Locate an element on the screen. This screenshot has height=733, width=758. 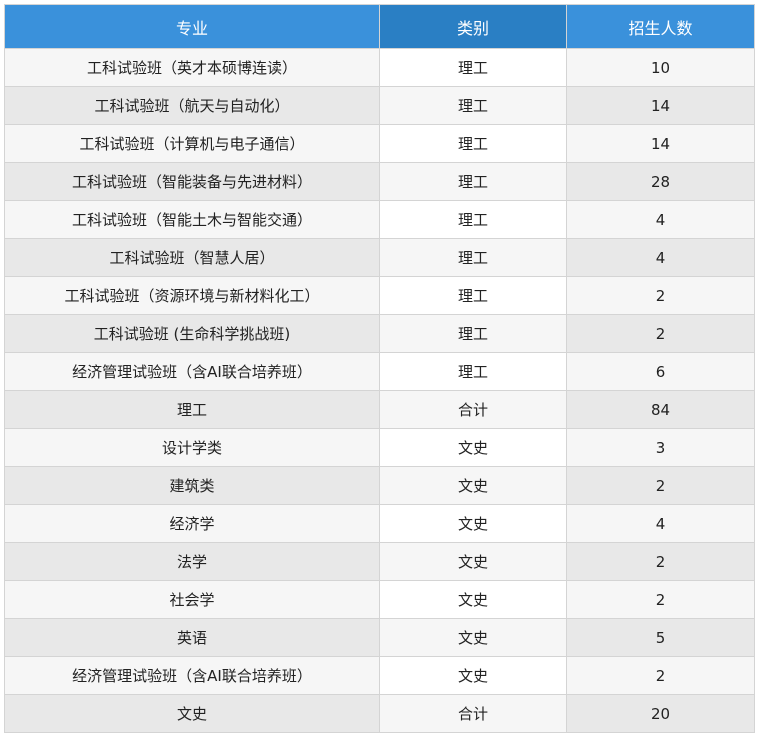
subtotal-row: 文史 合计 20 is located at coordinates (379, 713).